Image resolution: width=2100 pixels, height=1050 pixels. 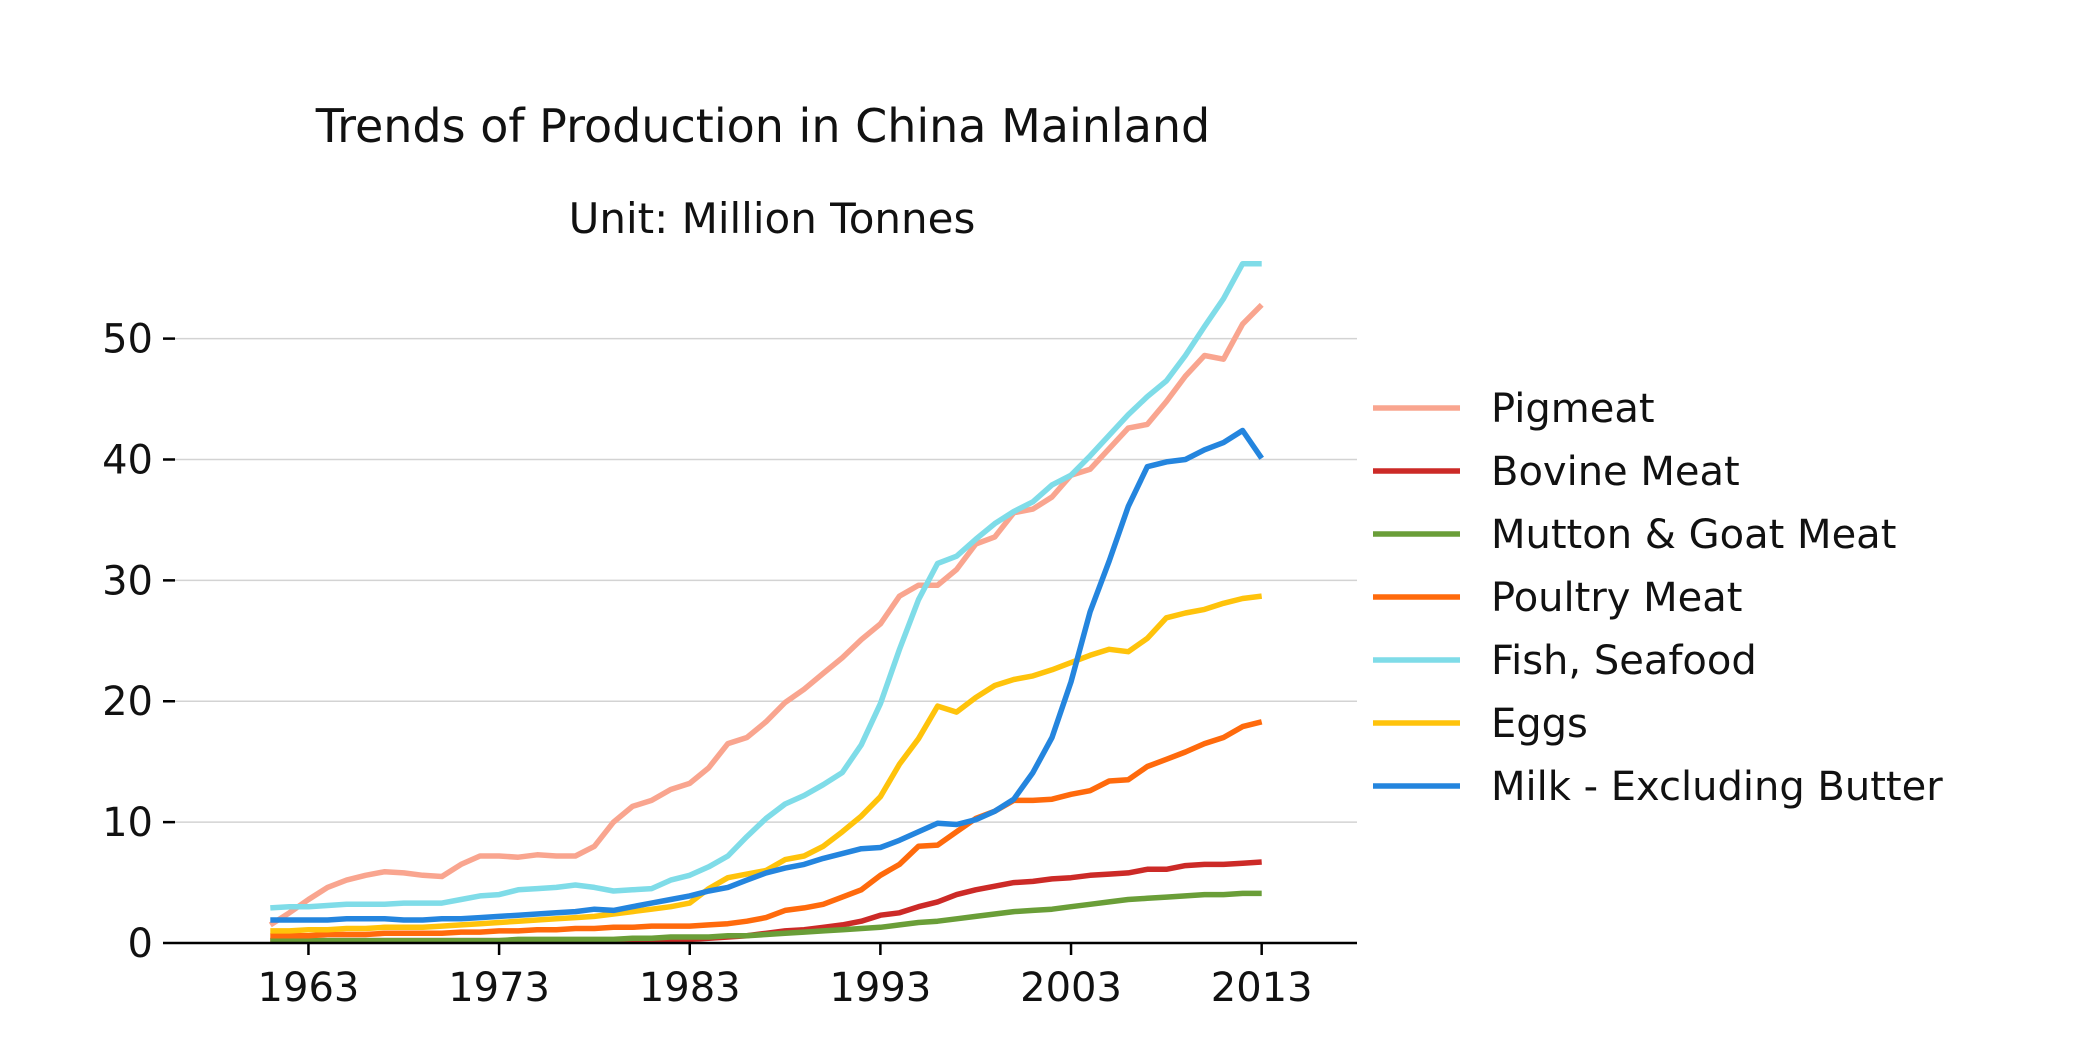 What do you see at coordinates (880, 988) in the screenshot?
I see `x-tick-label-1993: 1993` at bounding box center [880, 988].